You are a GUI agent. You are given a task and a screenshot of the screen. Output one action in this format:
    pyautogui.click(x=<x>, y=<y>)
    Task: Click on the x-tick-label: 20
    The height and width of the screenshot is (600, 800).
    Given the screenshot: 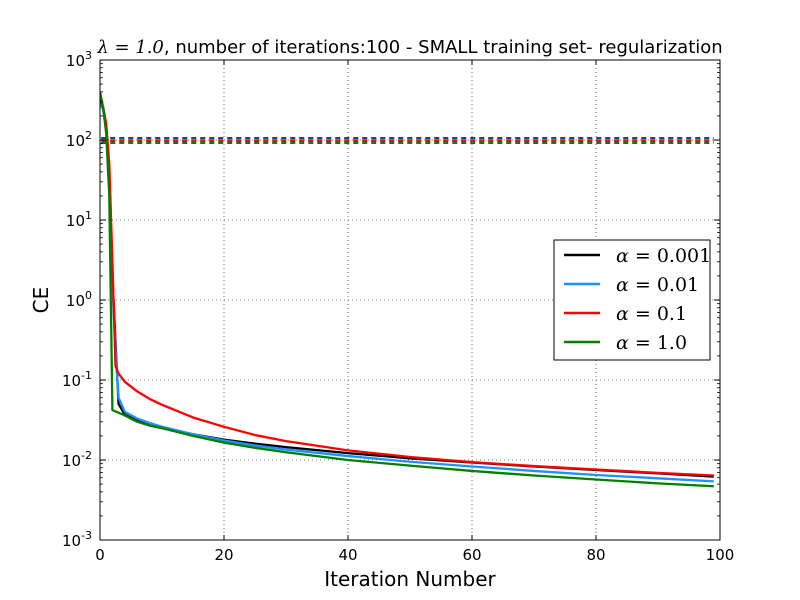 What is the action you would take?
    pyautogui.click(x=223, y=555)
    